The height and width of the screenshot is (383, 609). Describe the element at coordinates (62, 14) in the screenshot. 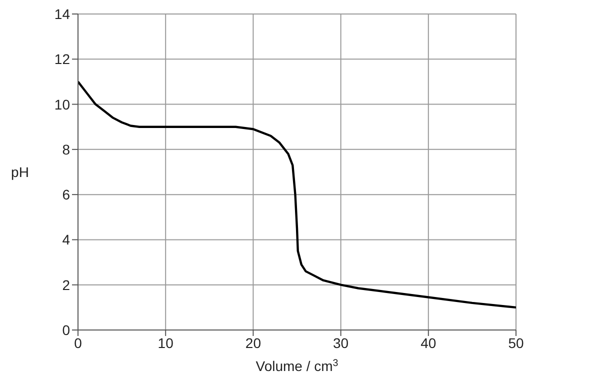

I see `y-tick-label: 14` at that location.